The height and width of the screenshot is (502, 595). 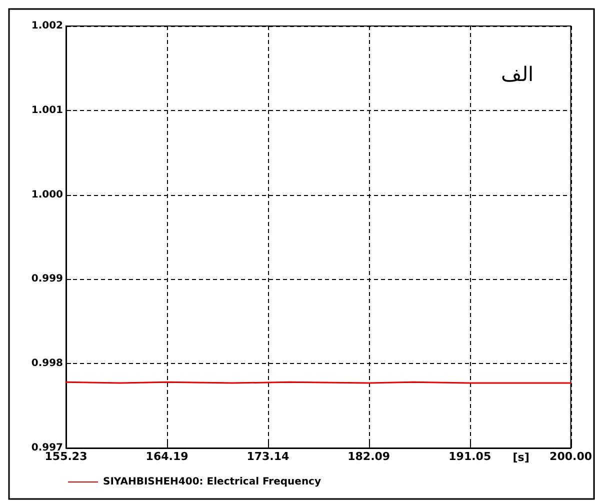 I want to click on x-tick-label: 164.19, so click(x=167, y=456).